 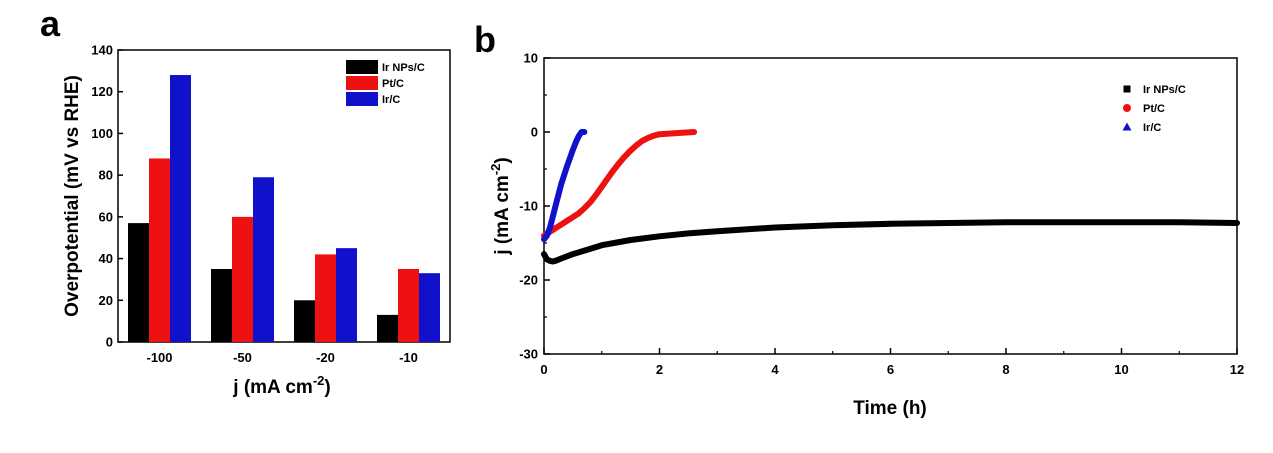 What do you see at coordinates (1237, 369) in the screenshot?
I see `panel-b-x-tick-label: 12` at bounding box center [1237, 369].